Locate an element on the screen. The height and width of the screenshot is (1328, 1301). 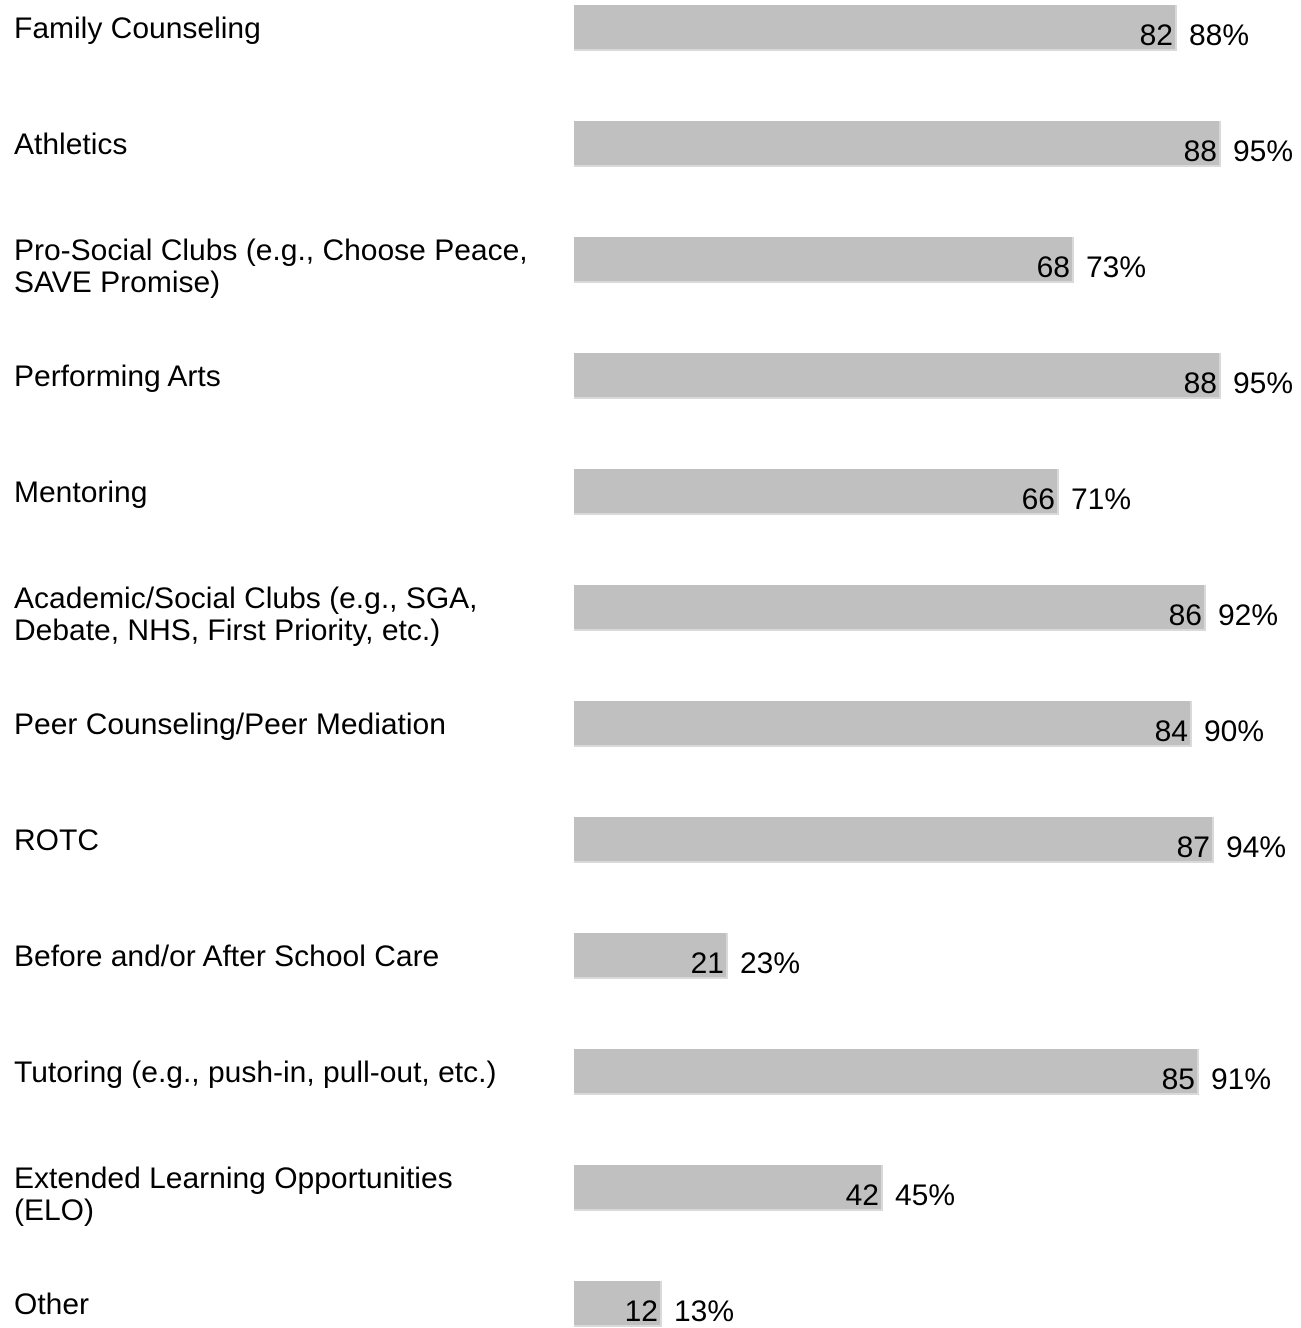
value-label: 12 is located at coordinates (641, 1311).